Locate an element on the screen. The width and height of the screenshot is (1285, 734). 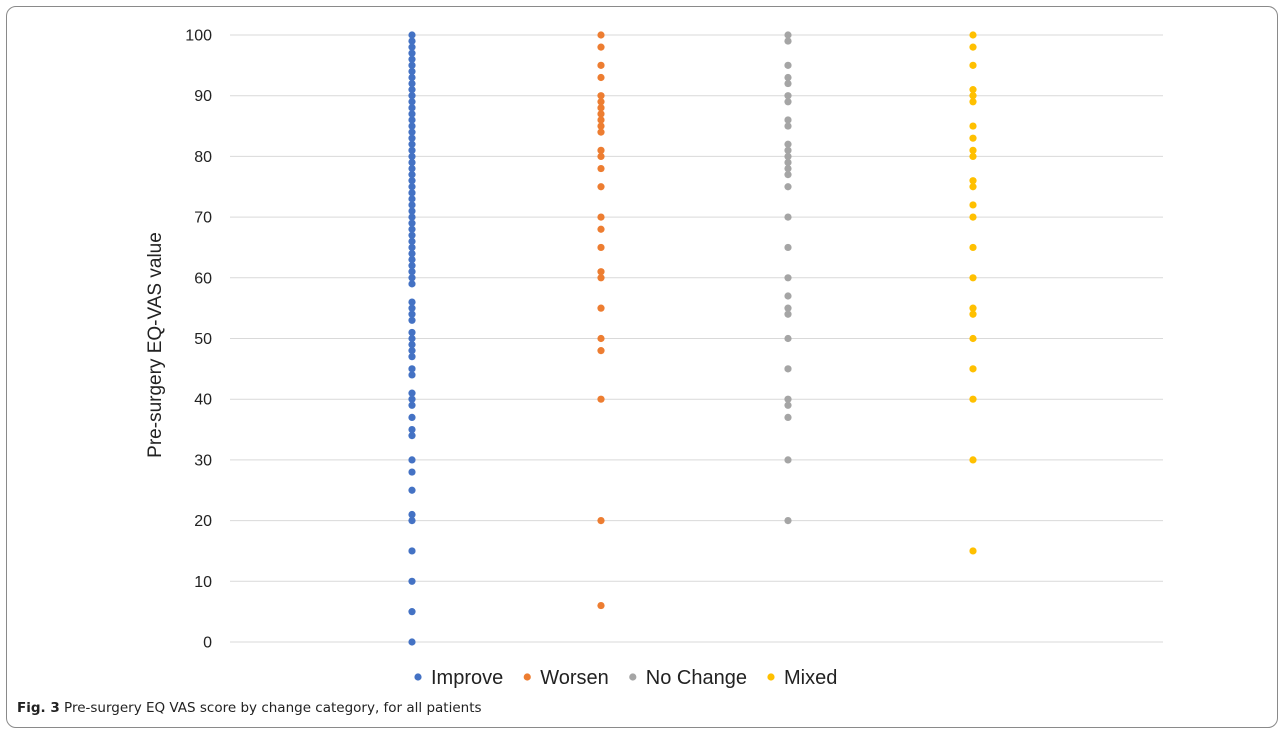
series-worsen is located at coordinates (601, 320).